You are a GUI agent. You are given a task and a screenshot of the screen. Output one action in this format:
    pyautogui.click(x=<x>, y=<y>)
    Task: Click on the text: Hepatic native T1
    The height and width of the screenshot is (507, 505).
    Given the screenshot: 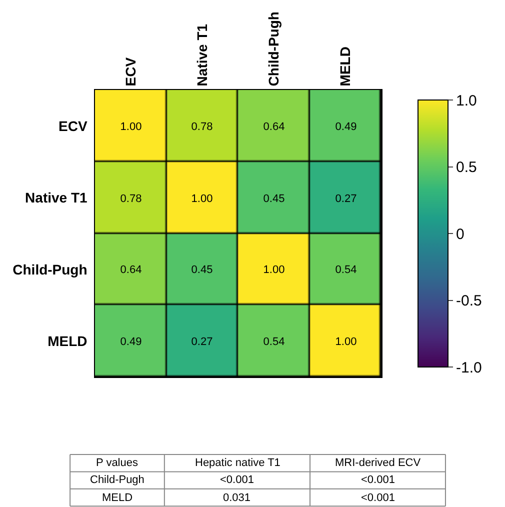 What is the action you would take?
    pyautogui.click(x=237, y=463)
    